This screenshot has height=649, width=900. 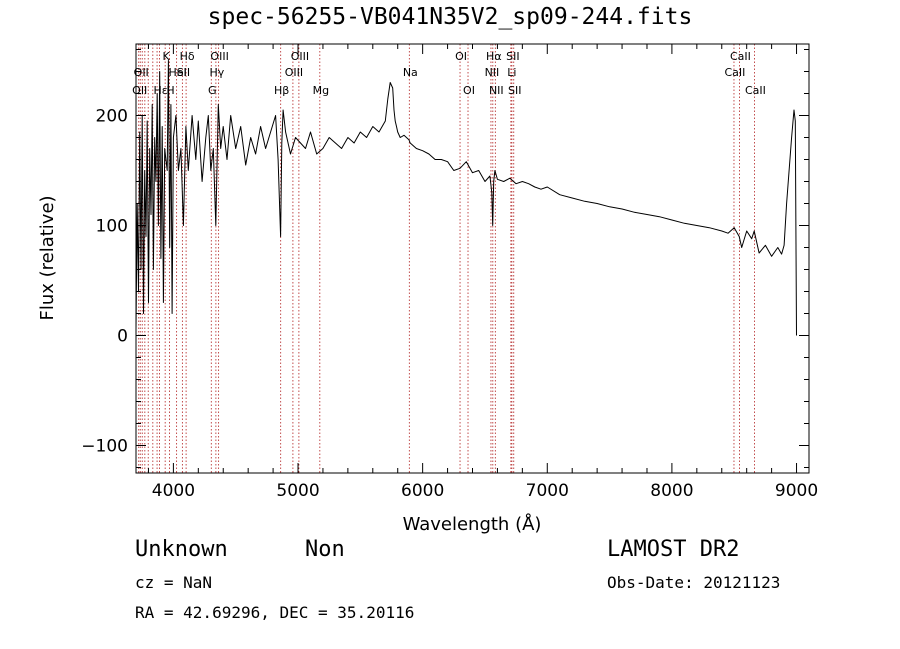 What do you see at coordinates (174, 582) in the screenshot?
I see `redshift-cz: cz = NaN` at bounding box center [174, 582].